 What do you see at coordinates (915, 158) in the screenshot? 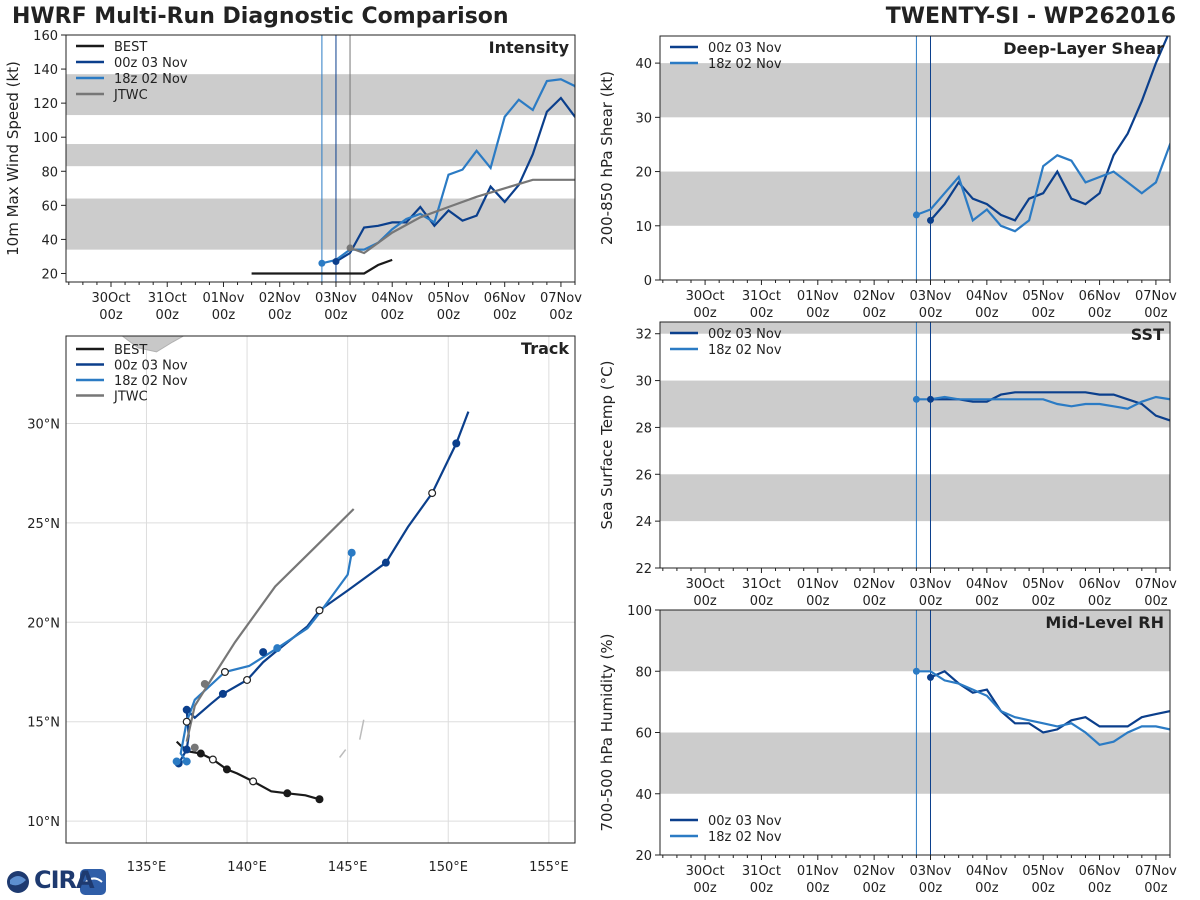
I see `shear-plot-area` at bounding box center [915, 158].